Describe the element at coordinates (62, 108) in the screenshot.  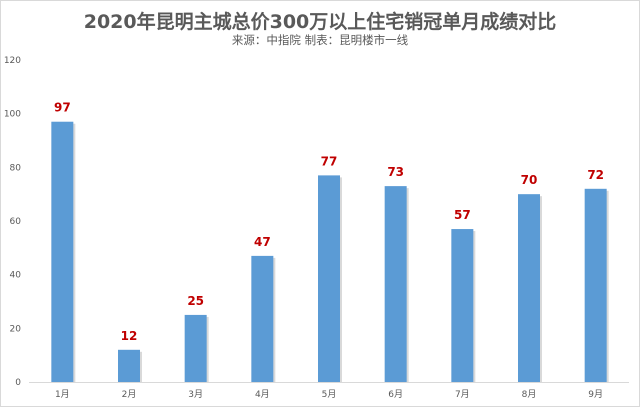
I see `data-label: 97` at that location.